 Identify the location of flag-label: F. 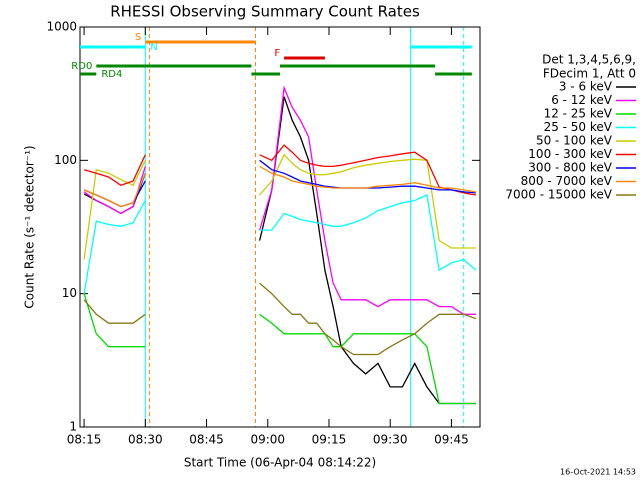
(277, 53).